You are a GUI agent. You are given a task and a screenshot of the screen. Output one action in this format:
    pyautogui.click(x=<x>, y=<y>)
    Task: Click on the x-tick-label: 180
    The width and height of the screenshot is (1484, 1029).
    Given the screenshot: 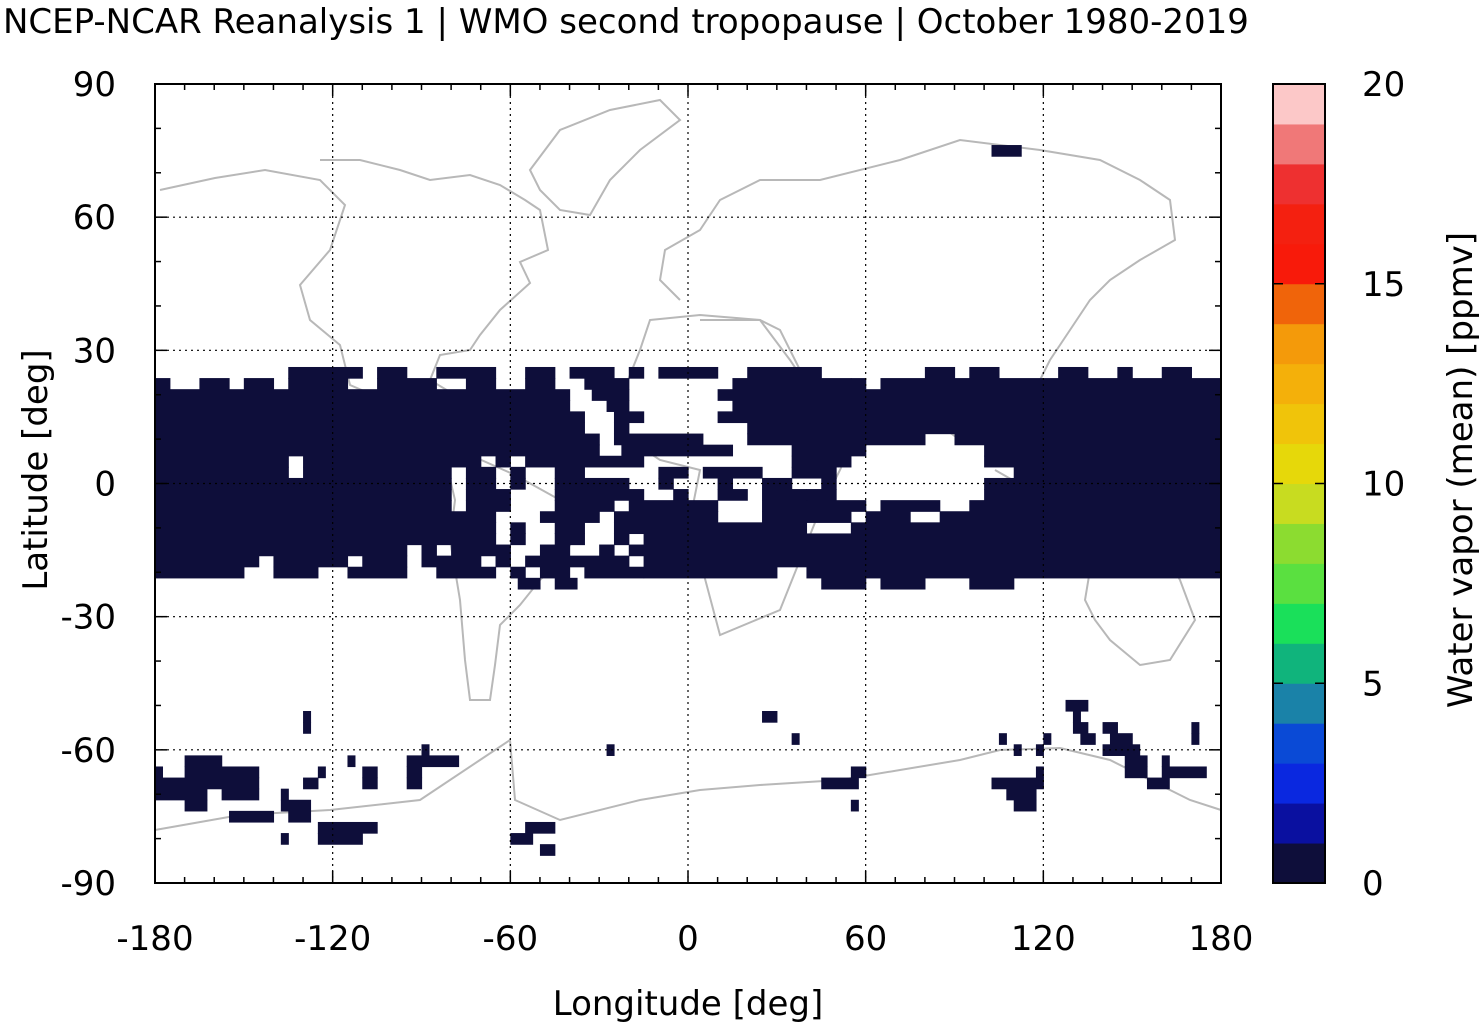 What is the action you would take?
    pyautogui.click(x=1221, y=939)
    